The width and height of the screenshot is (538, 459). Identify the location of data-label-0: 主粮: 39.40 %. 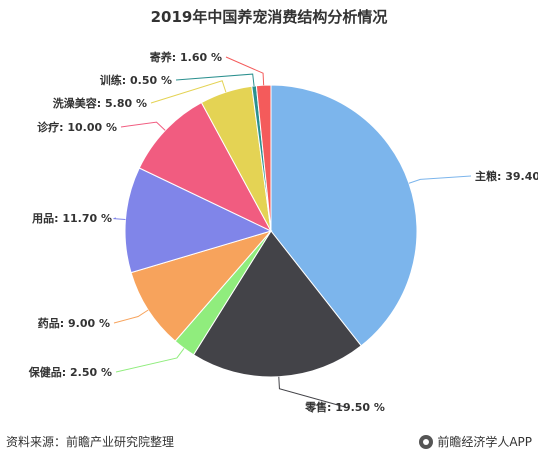
(506, 176).